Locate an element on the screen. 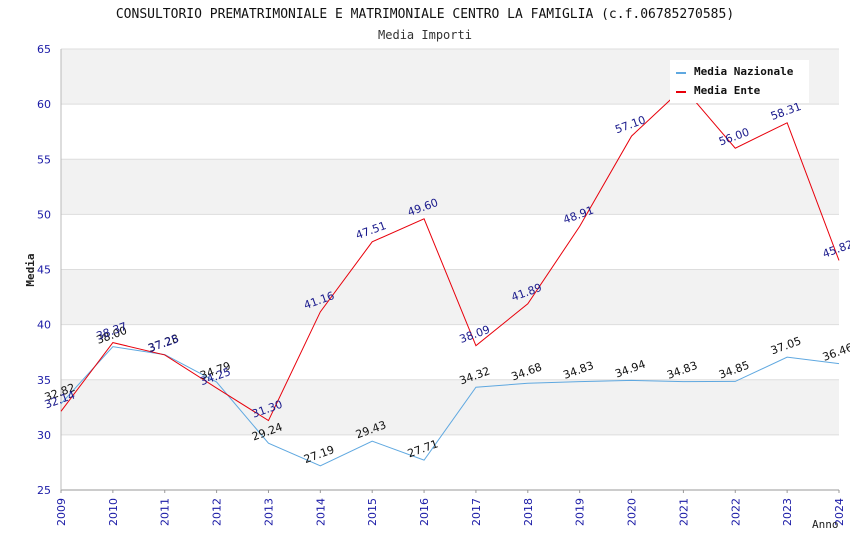  y-axis-label: Media is located at coordinates (30, 269).